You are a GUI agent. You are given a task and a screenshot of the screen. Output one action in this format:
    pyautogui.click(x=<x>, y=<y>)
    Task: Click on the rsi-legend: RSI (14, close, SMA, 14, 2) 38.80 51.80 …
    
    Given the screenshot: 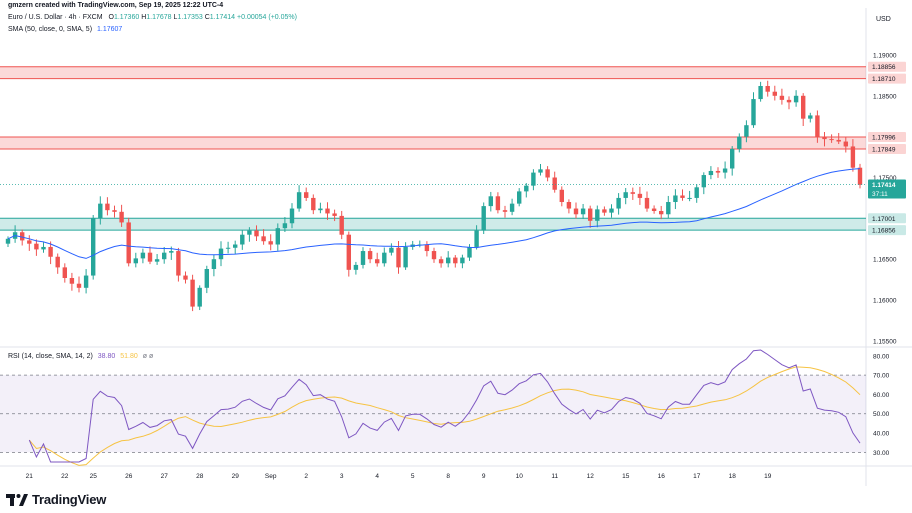 What is the action you would take?
    pyautogui.click(x=80, y=356)
    